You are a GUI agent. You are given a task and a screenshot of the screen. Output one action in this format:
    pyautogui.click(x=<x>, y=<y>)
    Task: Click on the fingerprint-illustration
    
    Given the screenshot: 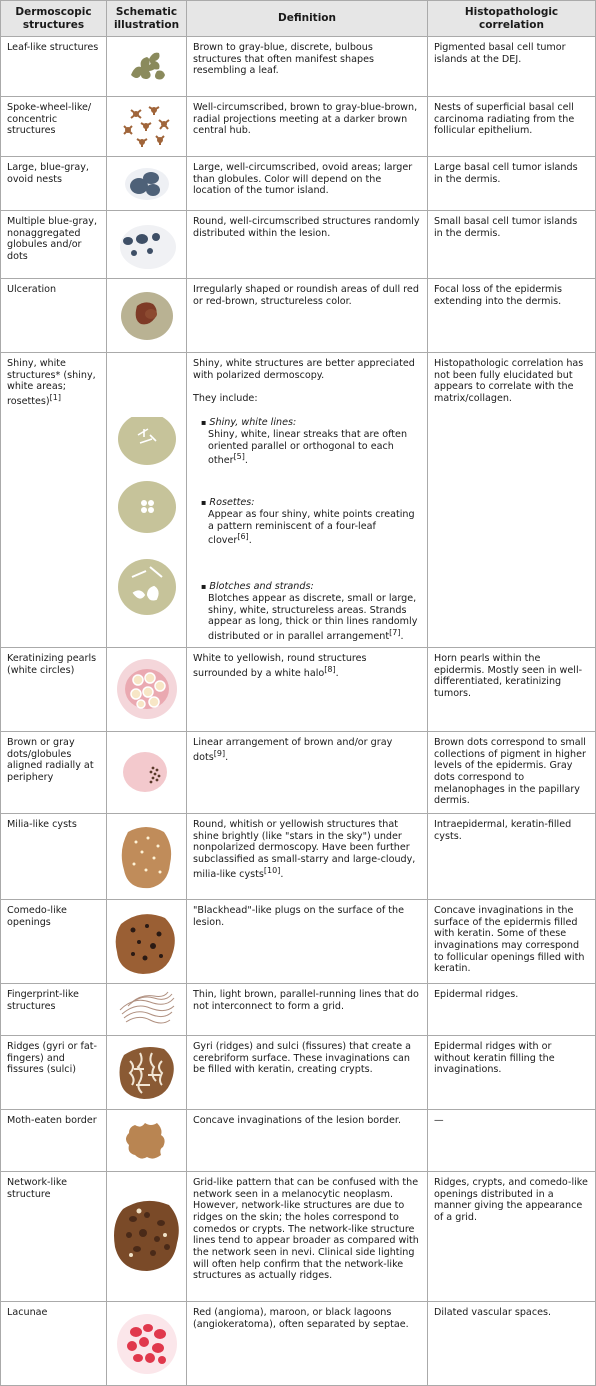 What is the action you would take?
    pyautogui.click(x=146, y=1009)
    